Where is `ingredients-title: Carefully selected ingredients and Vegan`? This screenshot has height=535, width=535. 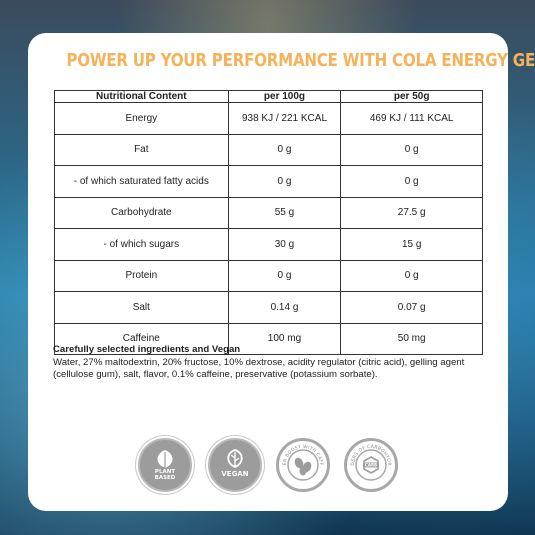
ingredients-title: Carefully selected ingredients and Vegan is located at coordinates (147, 349).